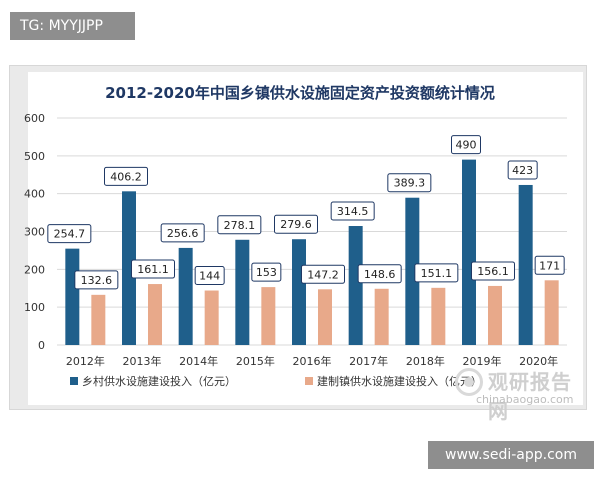 The width and height of the screenshot is (600, 480). Describe the element at coordinates (34, 194) in the screenshot. I see `y-tick-label: 400` at that location.